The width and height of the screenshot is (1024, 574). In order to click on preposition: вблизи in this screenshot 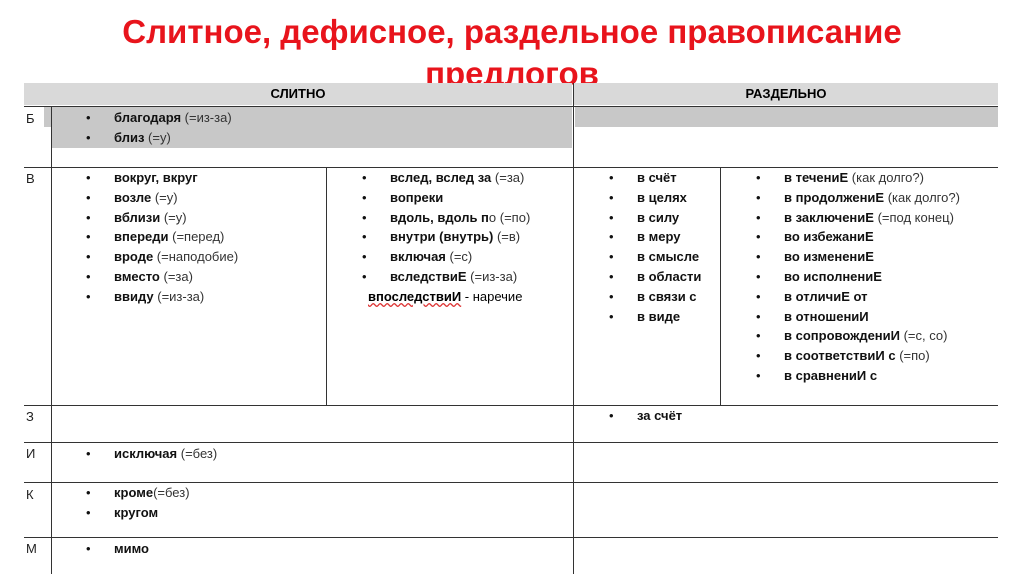, I will do `click(137, 217)`.